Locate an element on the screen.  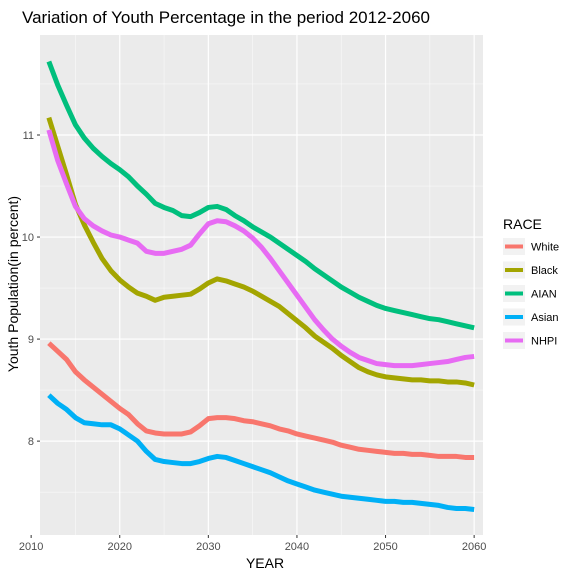
legend-label-asian: Asian is located at coordinates (545, 318).